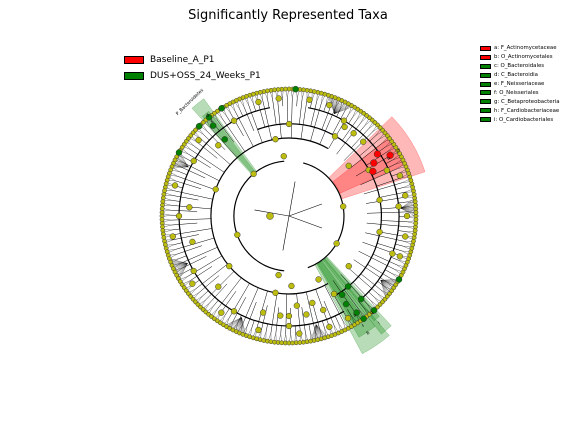 The image size is (576, 432). What do you see at coordinates (134, 75) in the screenshot?
I see `group-legend-swatch` at bounding box center [134, 75].